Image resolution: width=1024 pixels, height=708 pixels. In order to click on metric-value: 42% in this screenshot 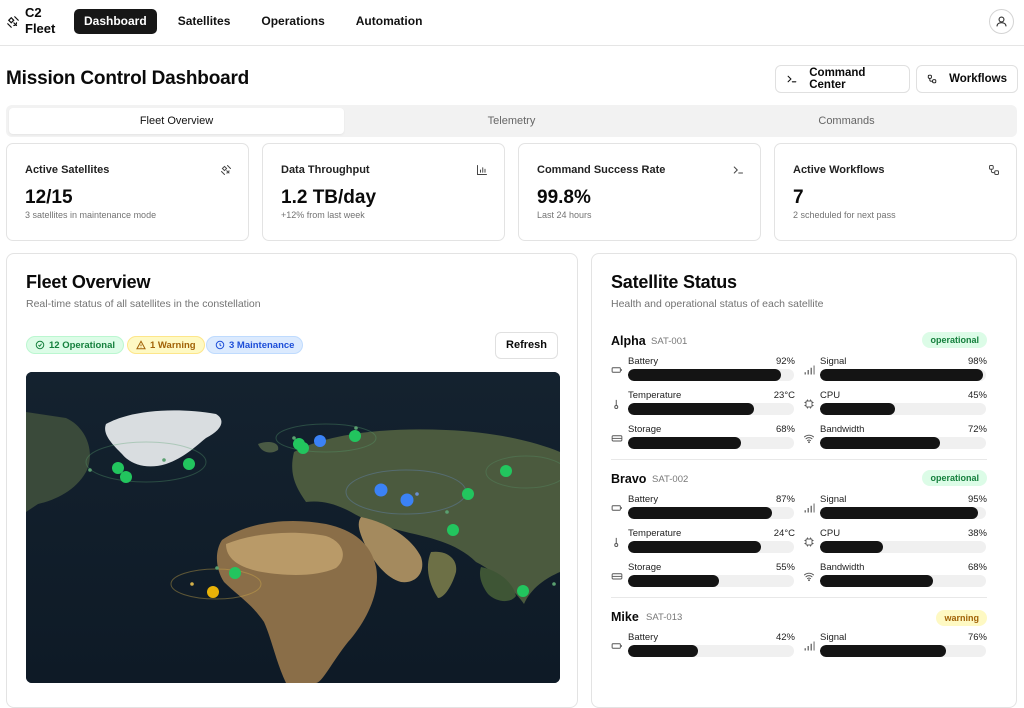, I will do `click(785, 637)`.